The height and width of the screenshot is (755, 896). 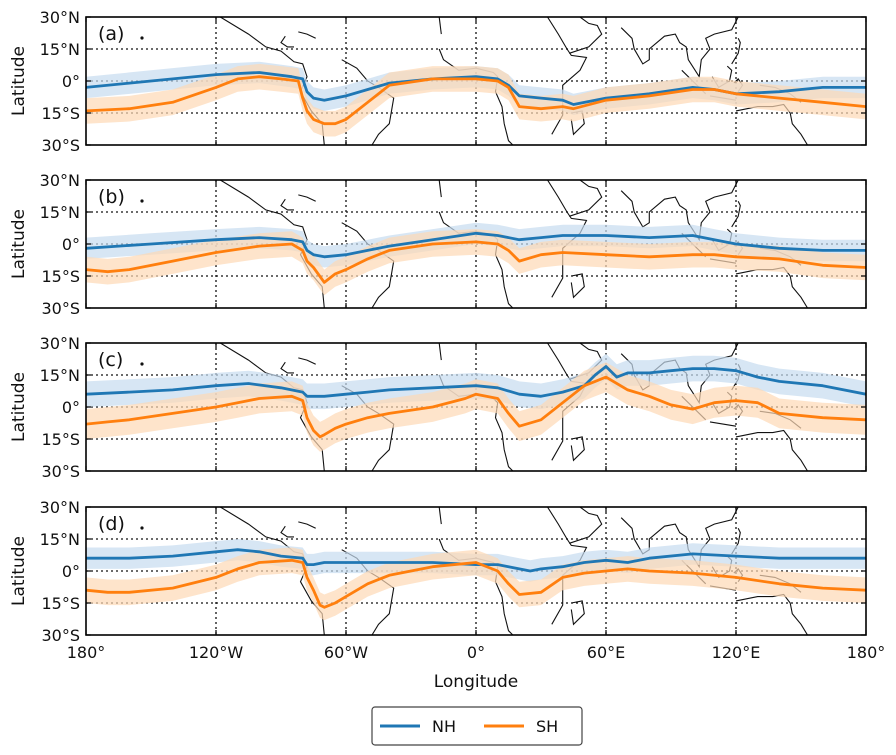 I want to click on legend: NH SH, so click(x=477, y=726).